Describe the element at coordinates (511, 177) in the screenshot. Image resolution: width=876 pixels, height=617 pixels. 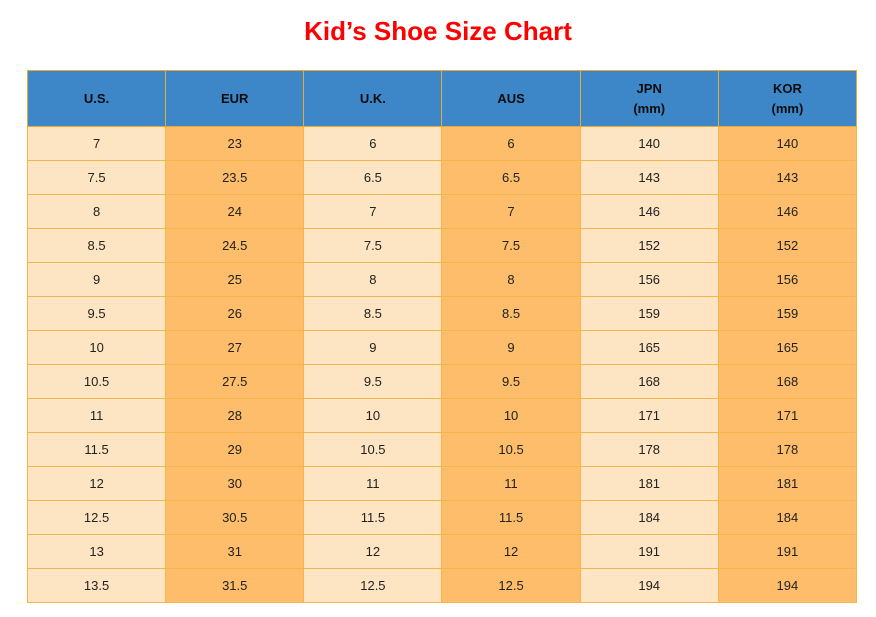
I see `size-cell-aus: 6.5` at that location.